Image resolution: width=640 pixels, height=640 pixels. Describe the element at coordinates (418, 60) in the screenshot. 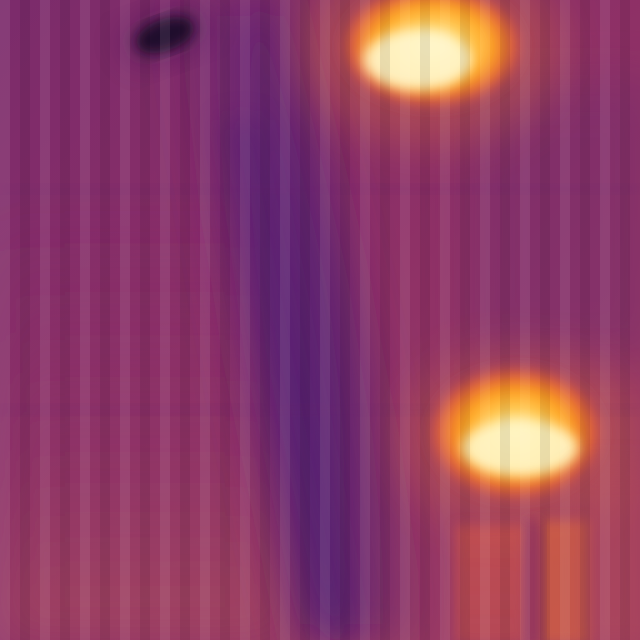

I see `ceiling-light-top-core` at that location.